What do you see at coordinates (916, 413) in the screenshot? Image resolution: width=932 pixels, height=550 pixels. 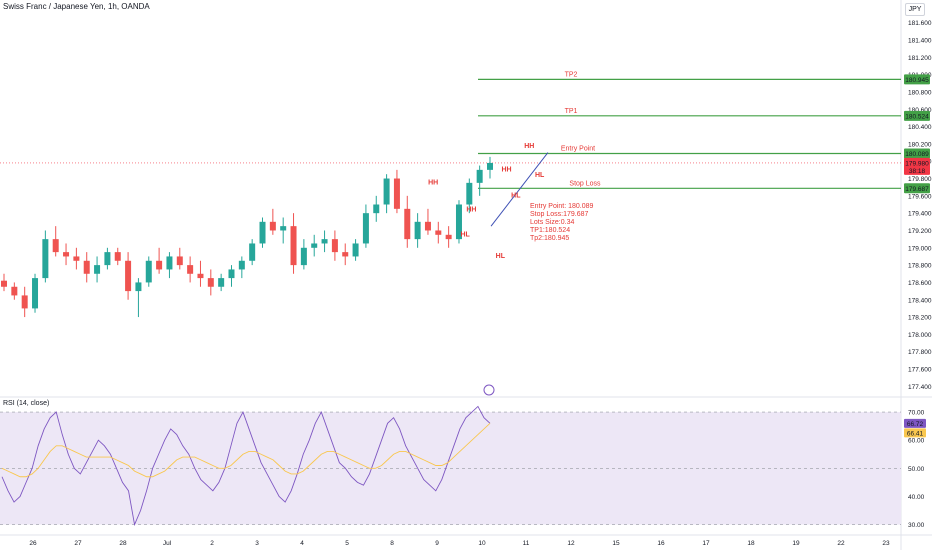 I see `rsi-tick-label: 70.00` at bounding box center [916, 413].